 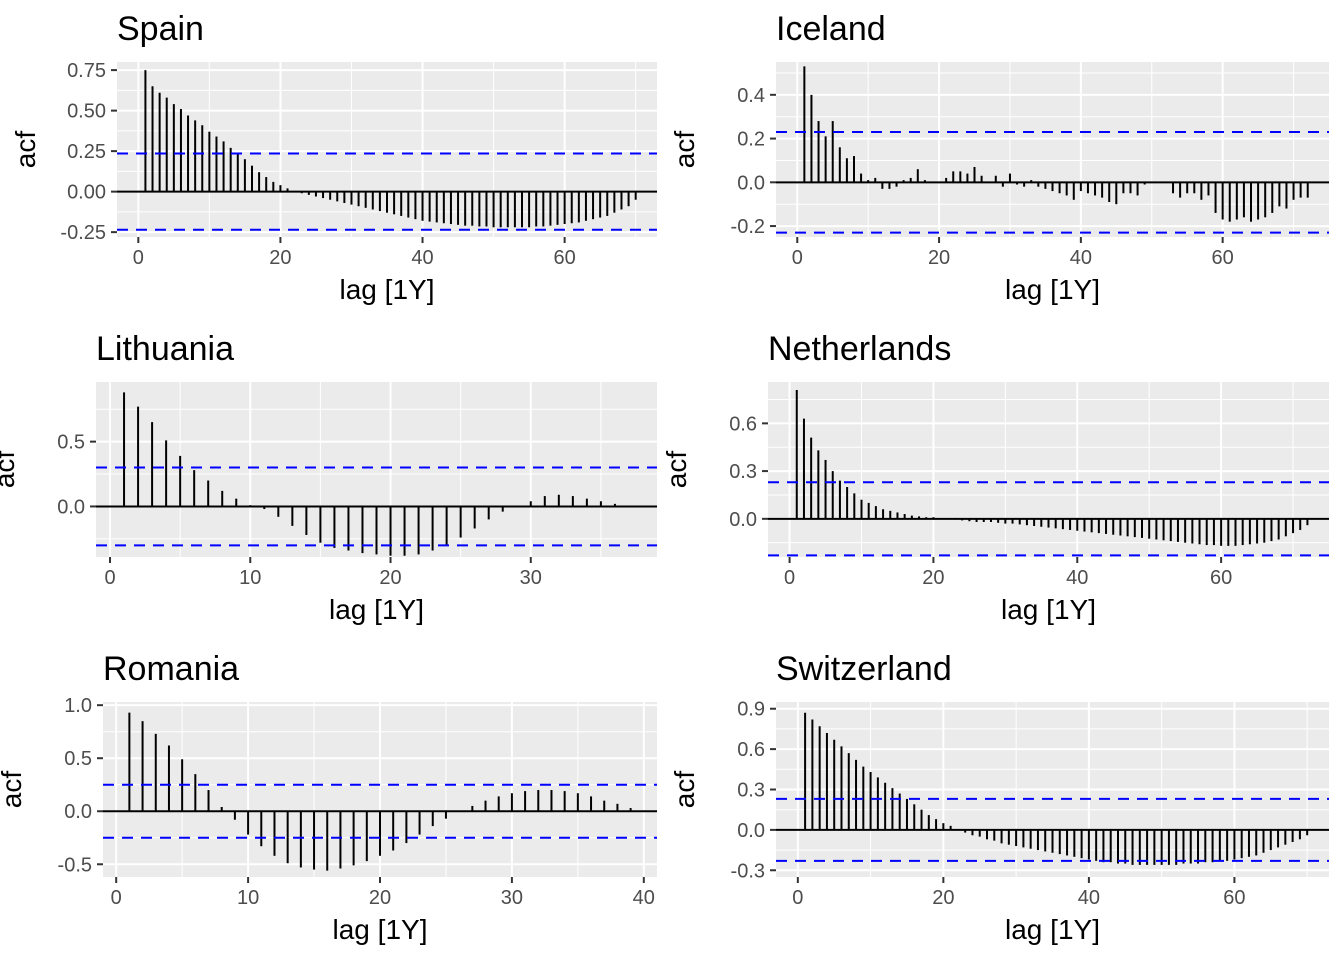 I want to click on panel-title: Iceland, so click(x=831, y=29).